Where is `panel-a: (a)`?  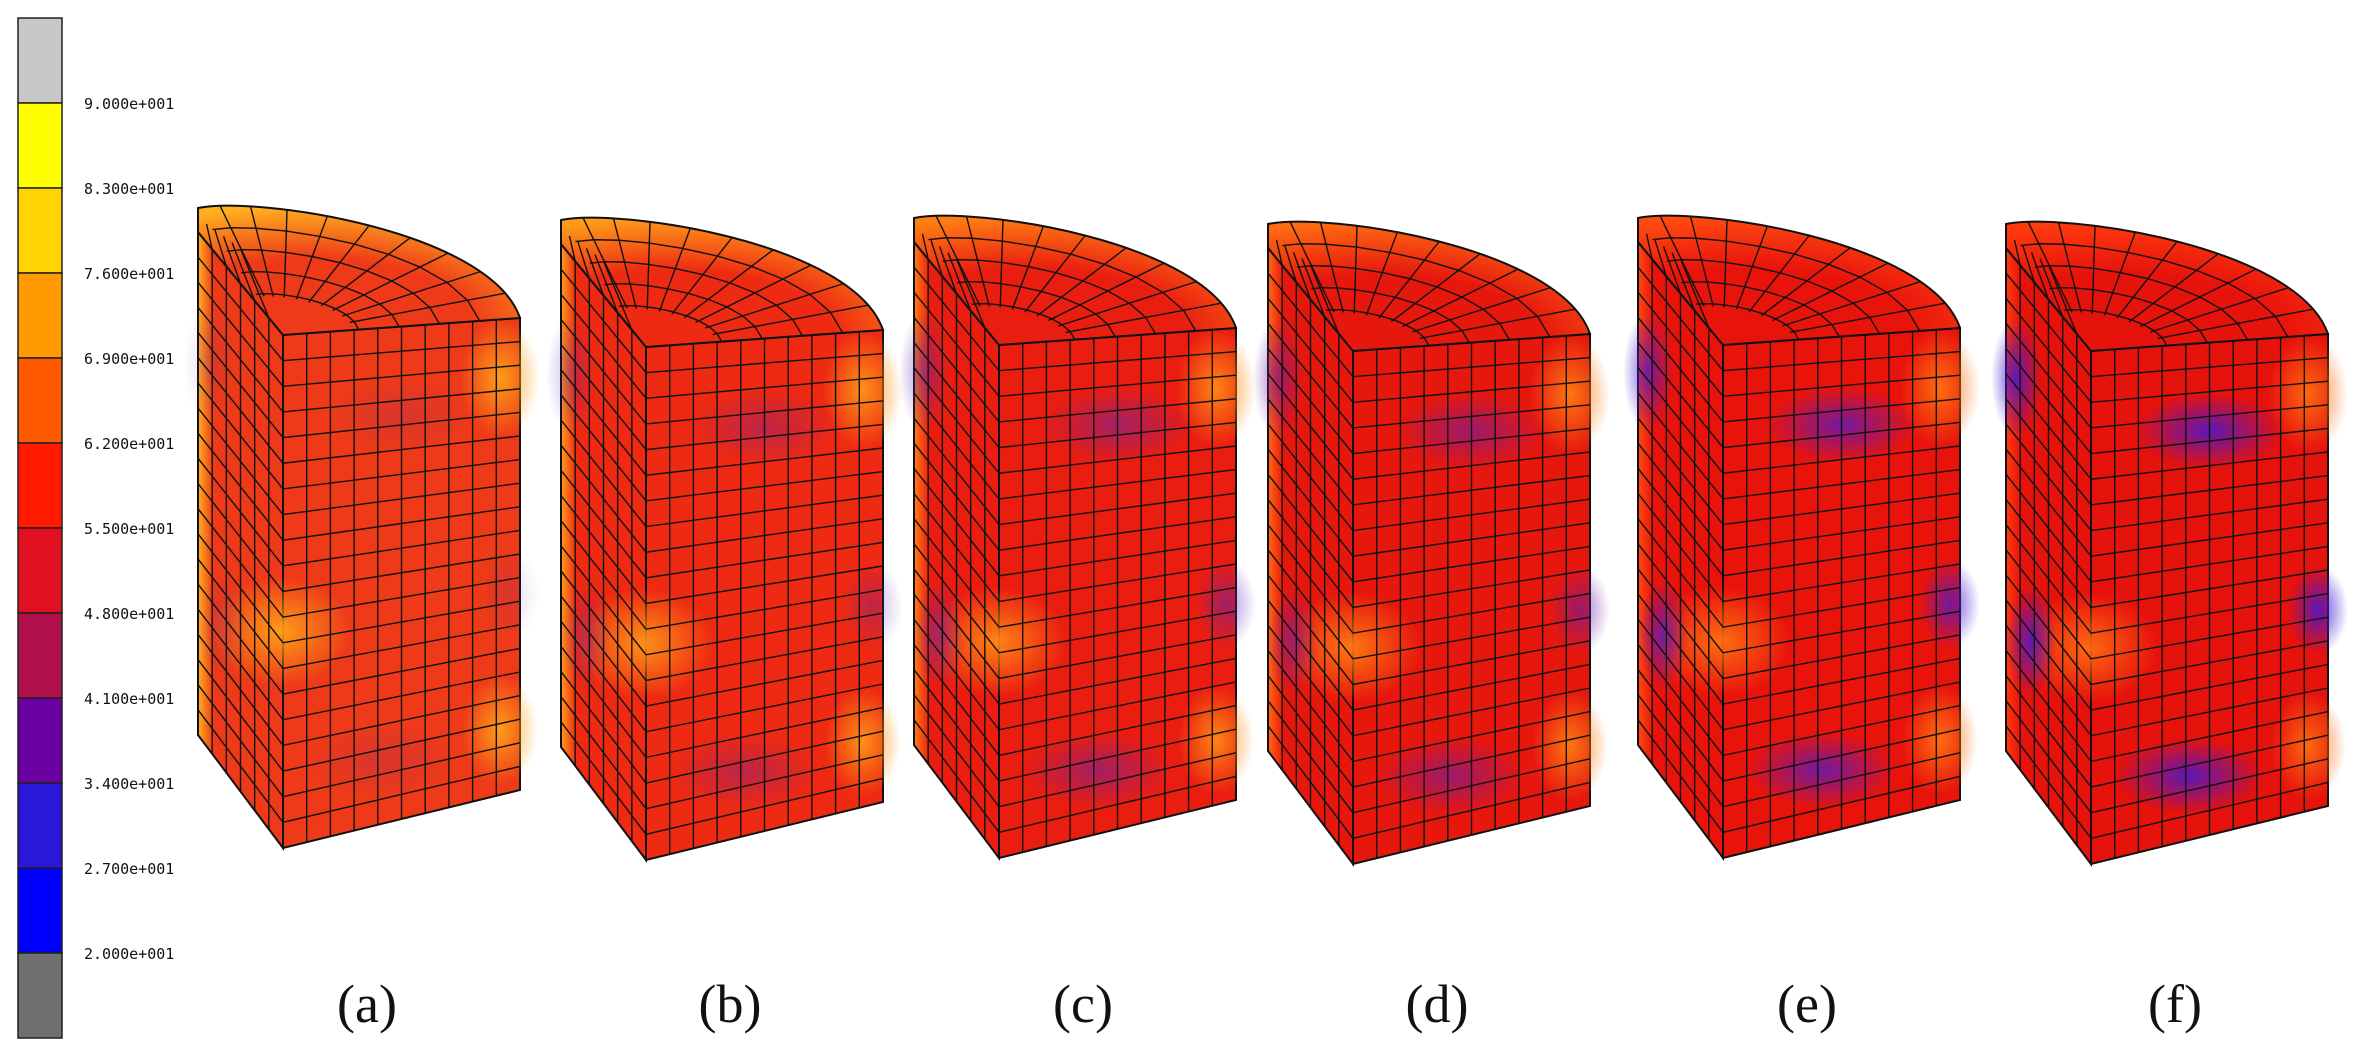
panel-a: (a) is located at coordinates (361, 619).